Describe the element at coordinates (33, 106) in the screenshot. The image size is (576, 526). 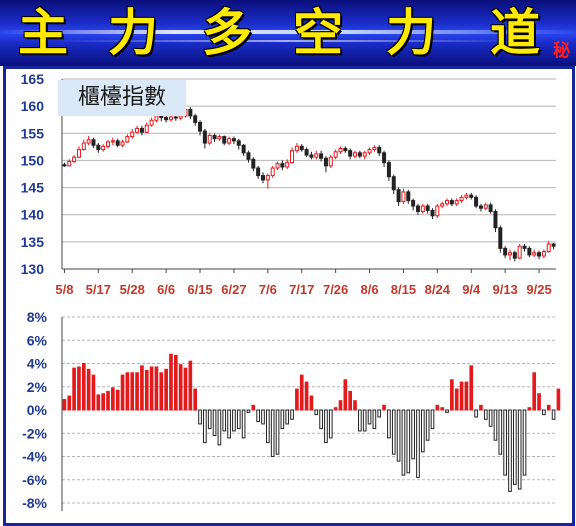
I see `price-tick-label: 160` at that location.